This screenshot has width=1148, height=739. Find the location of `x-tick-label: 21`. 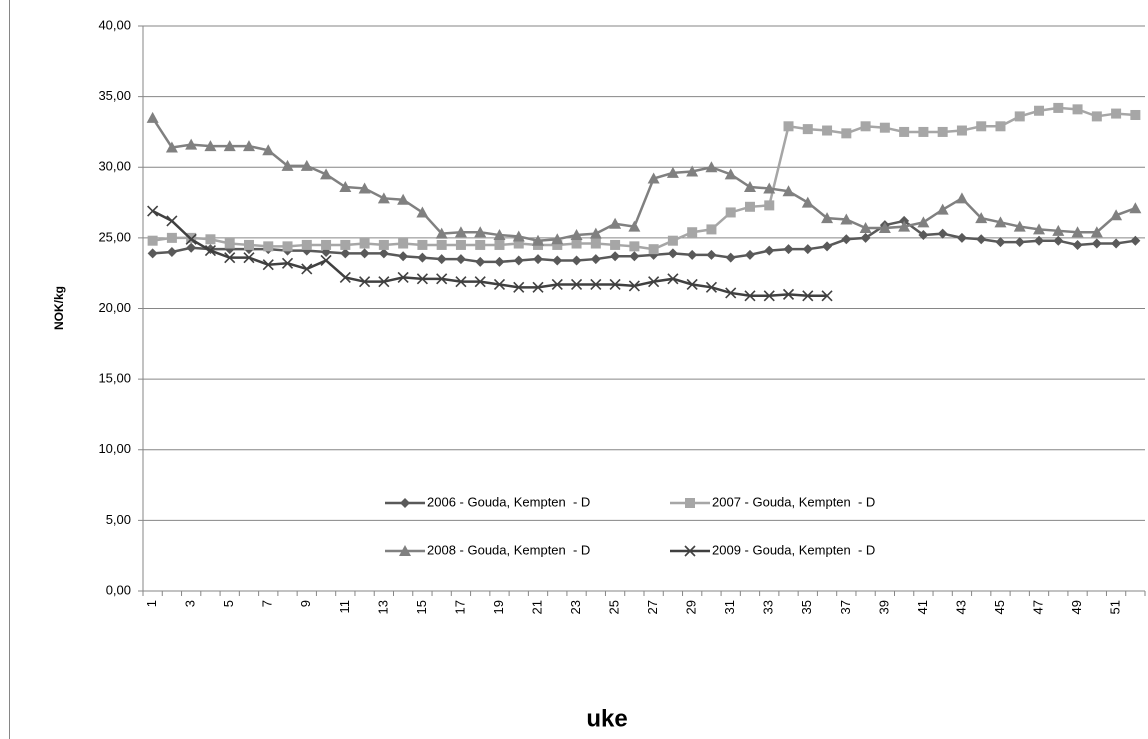

x-tick-label: 21 is located at coordinates (536, 607).